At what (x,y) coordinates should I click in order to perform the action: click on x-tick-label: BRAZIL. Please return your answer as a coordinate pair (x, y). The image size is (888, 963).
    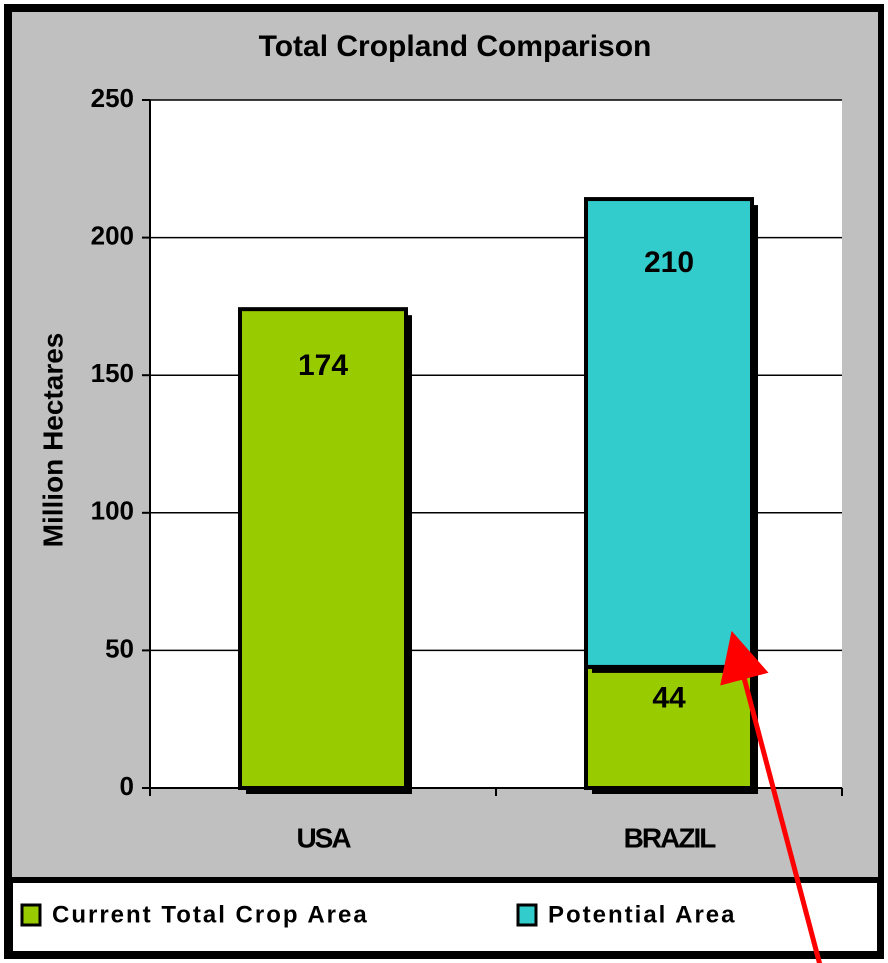
    Looking at the image, I should click on (670, 837).